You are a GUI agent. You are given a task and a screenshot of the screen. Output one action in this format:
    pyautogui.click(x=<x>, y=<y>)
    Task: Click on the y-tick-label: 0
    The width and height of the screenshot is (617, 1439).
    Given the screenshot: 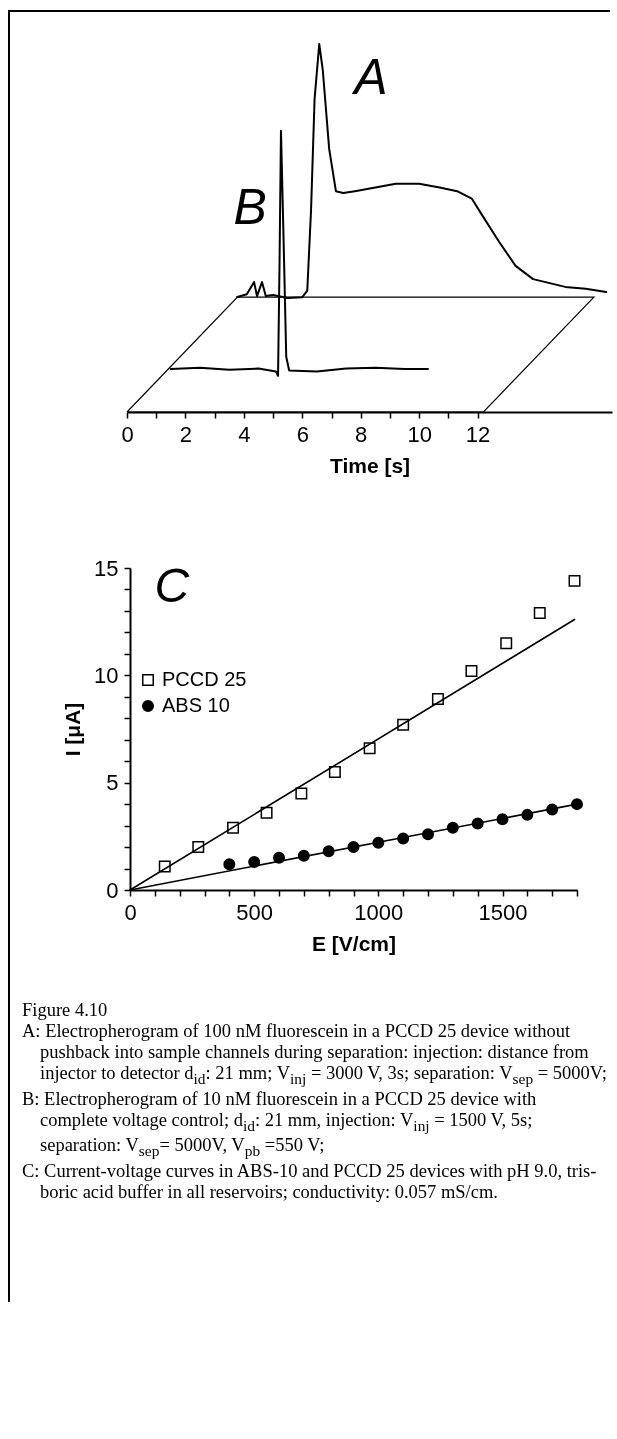 What is the action you would take?
    pyautogui.click(x=112, y=890)
    